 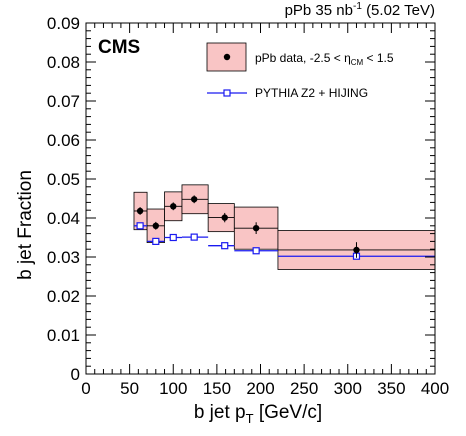 I want to click on data-series, so click(x=284, y=226).